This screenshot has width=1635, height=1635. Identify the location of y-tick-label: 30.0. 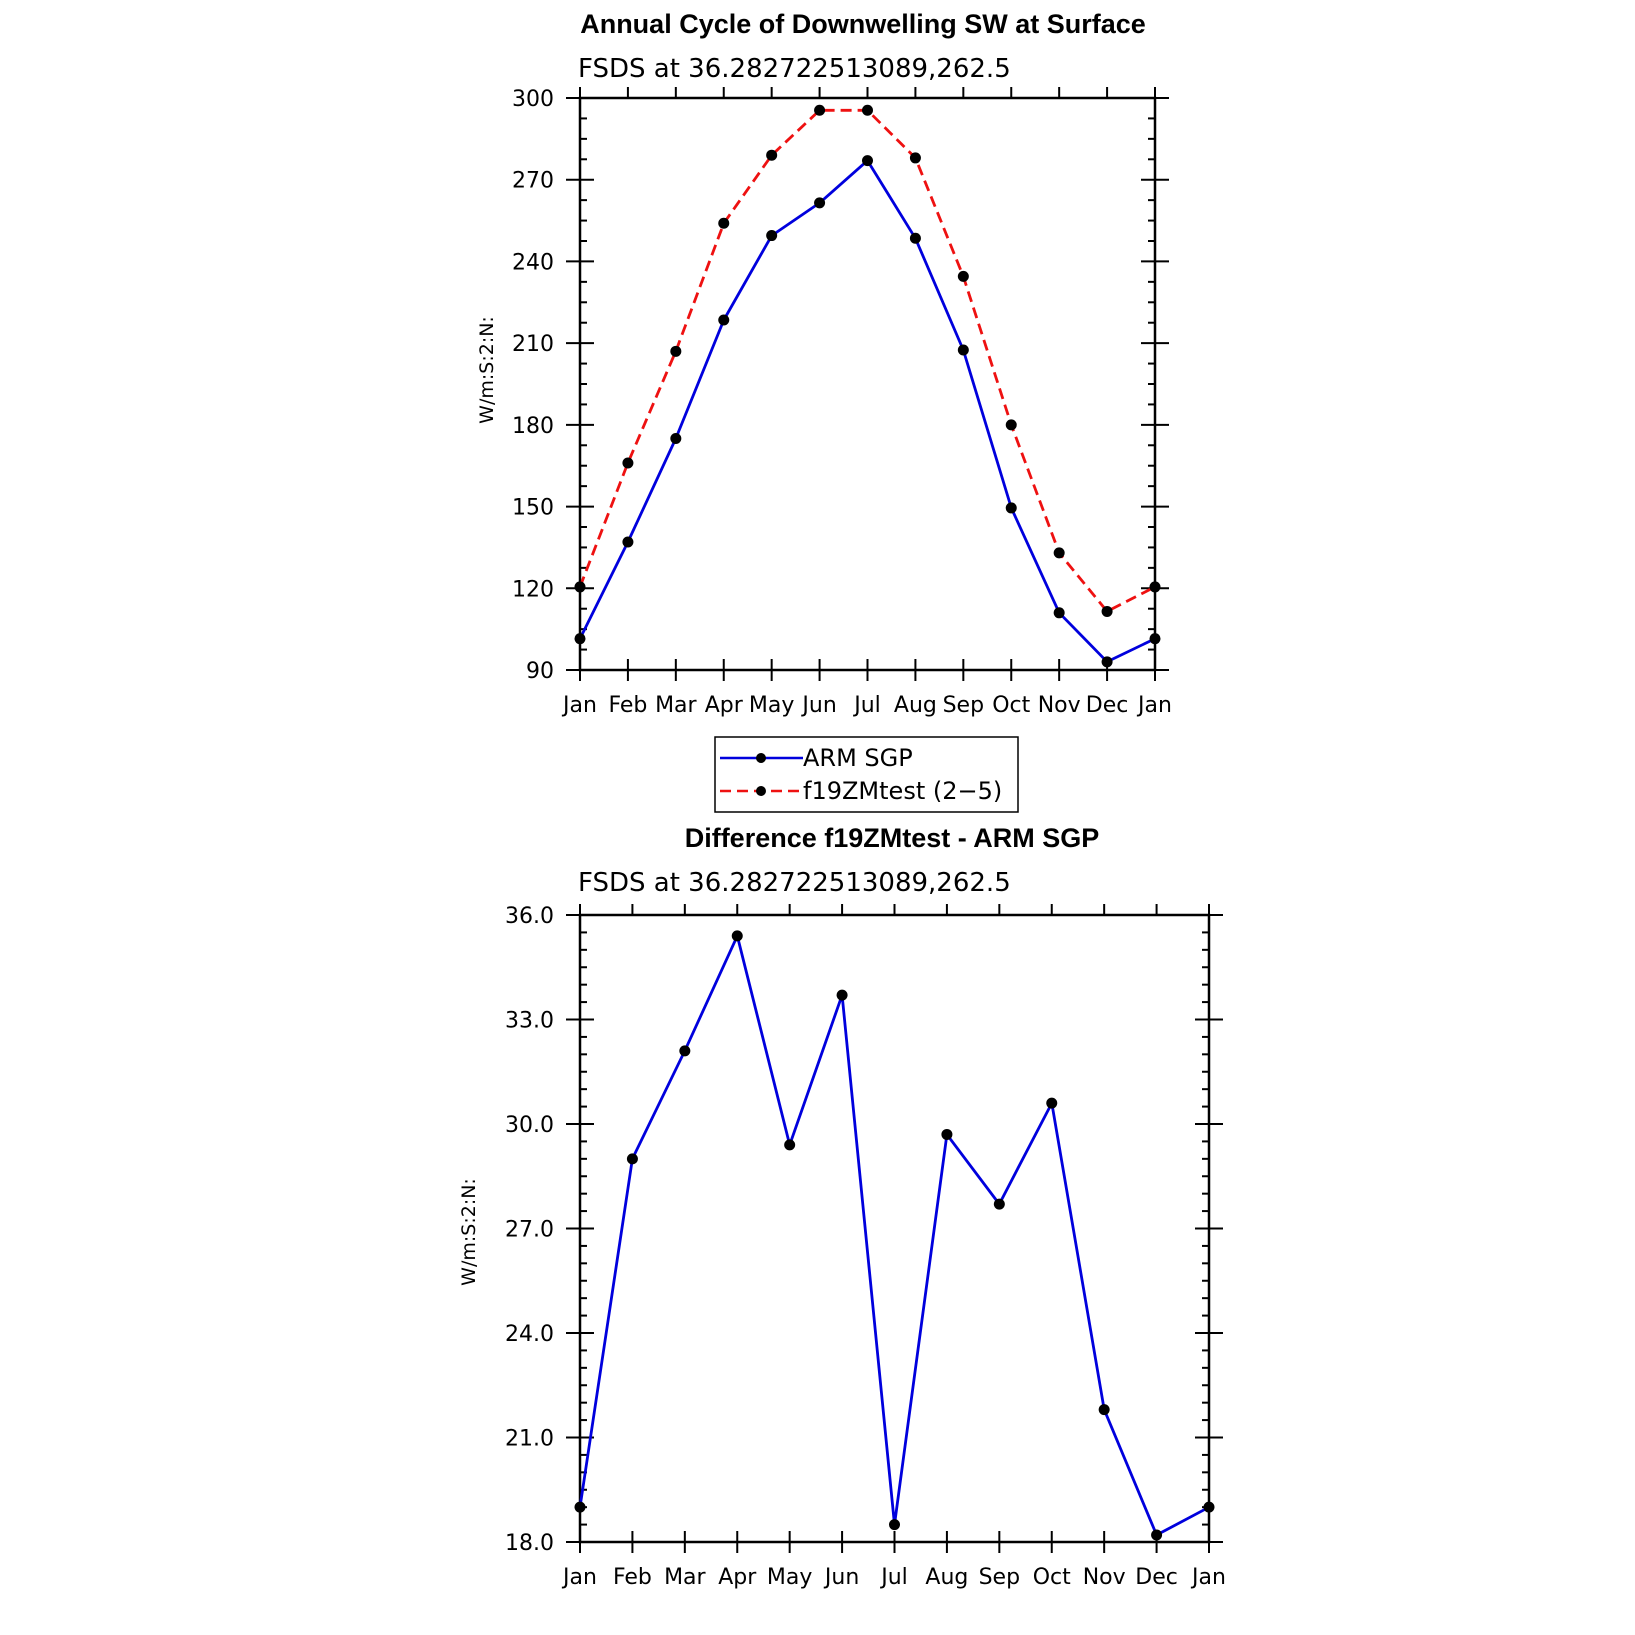
(529, 1125).